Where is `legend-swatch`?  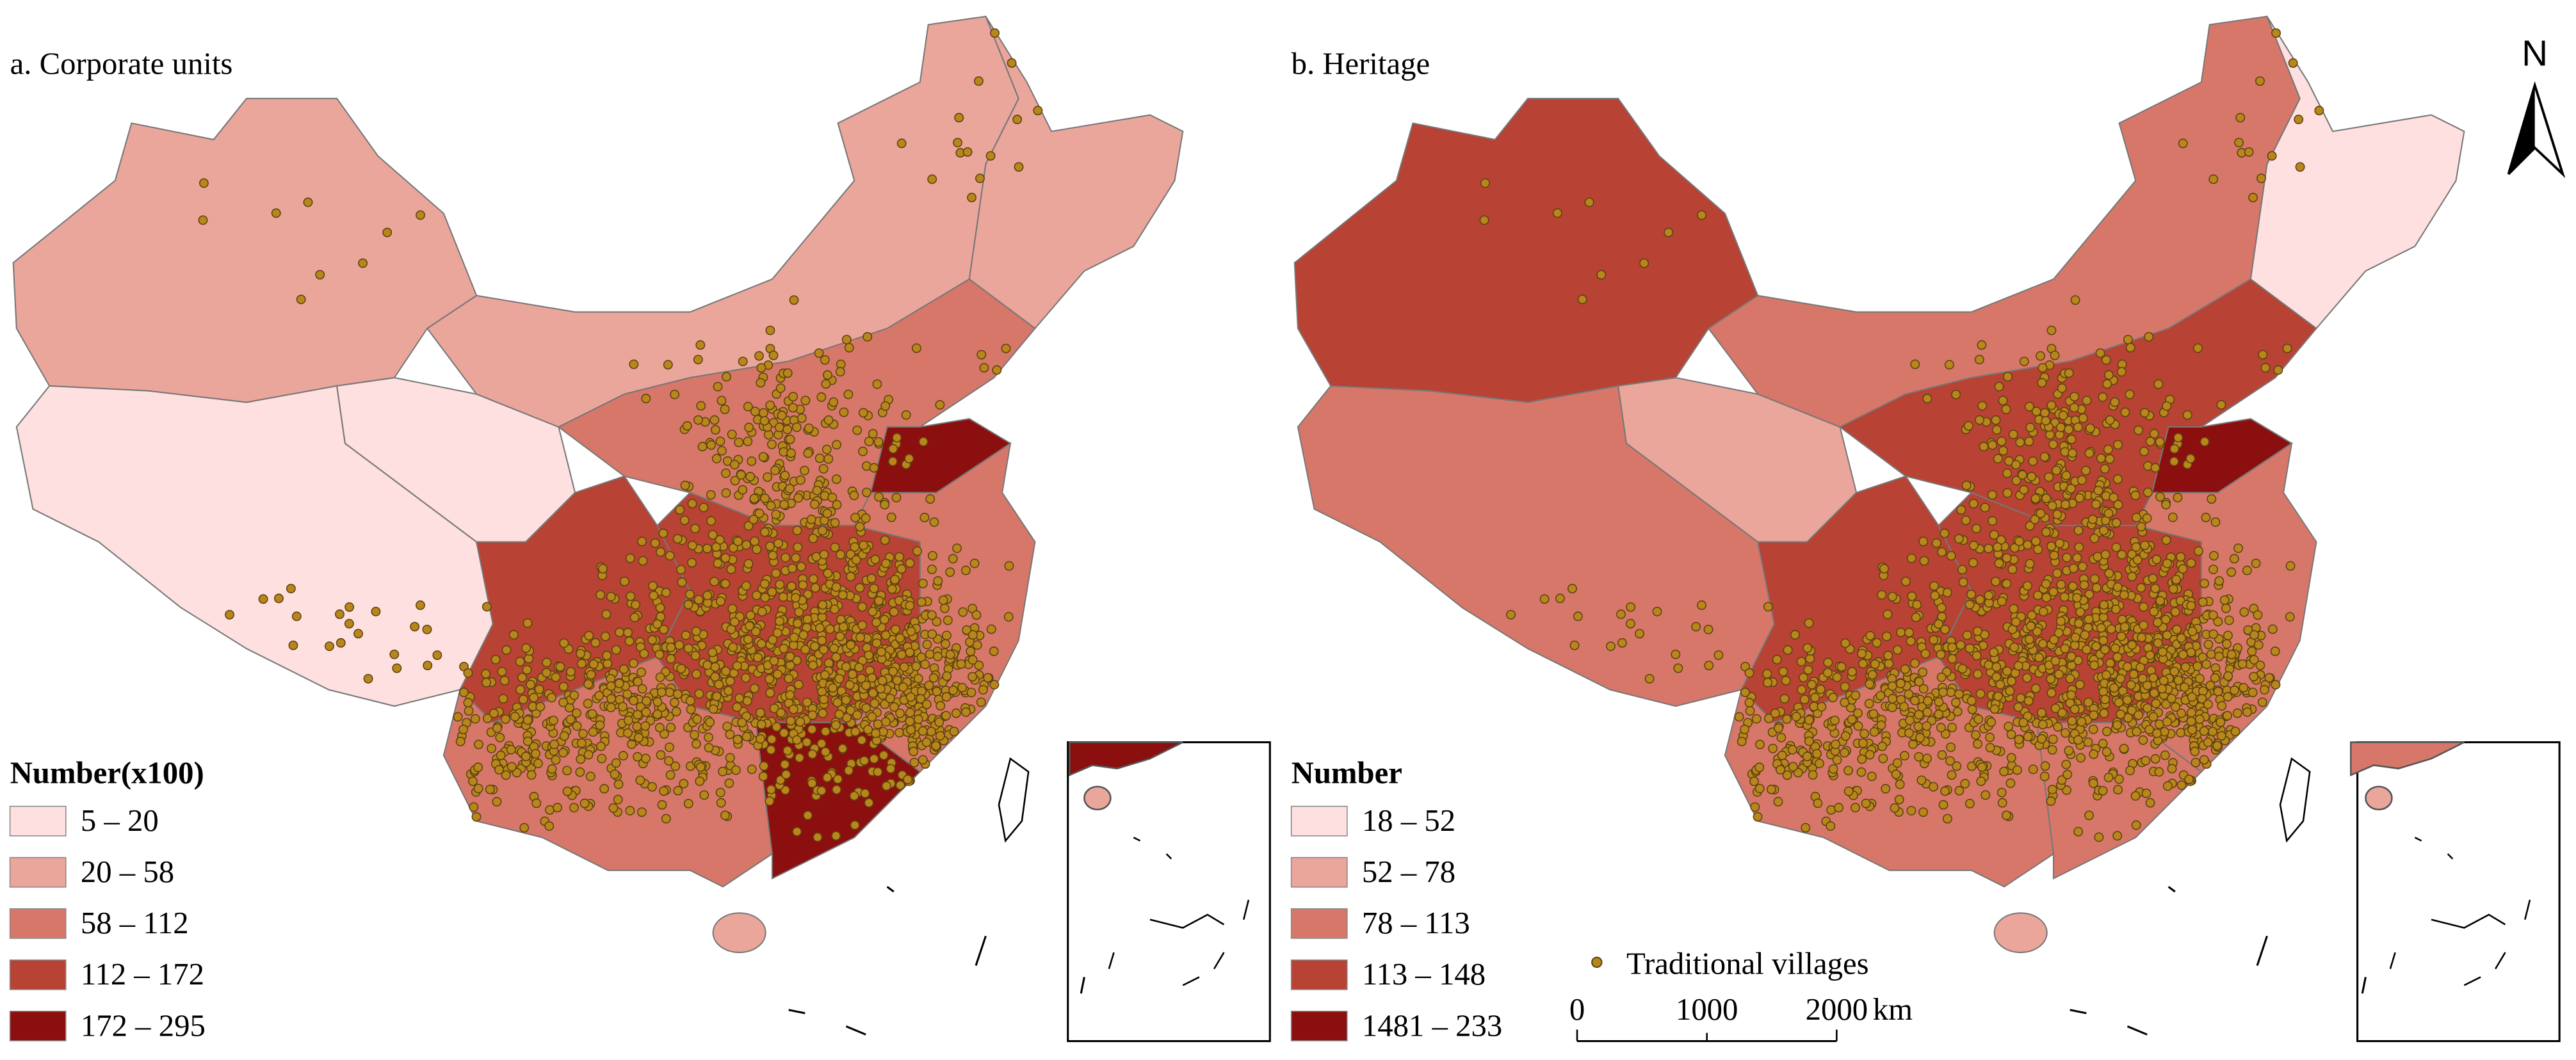 legend-swatch is located at coordinates (38, 923).